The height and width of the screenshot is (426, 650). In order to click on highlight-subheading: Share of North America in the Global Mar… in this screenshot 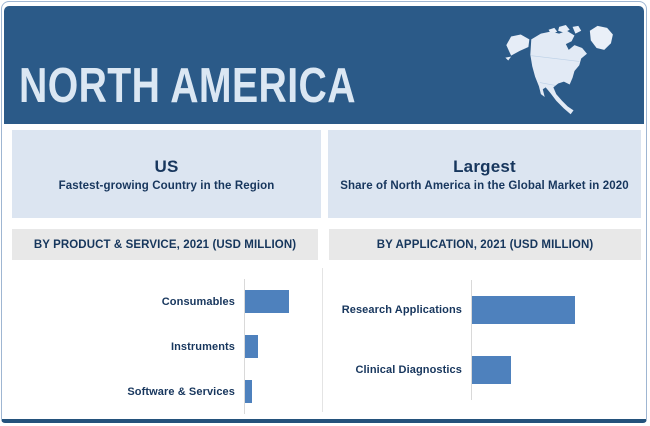, I will do `click(484, 185)`.